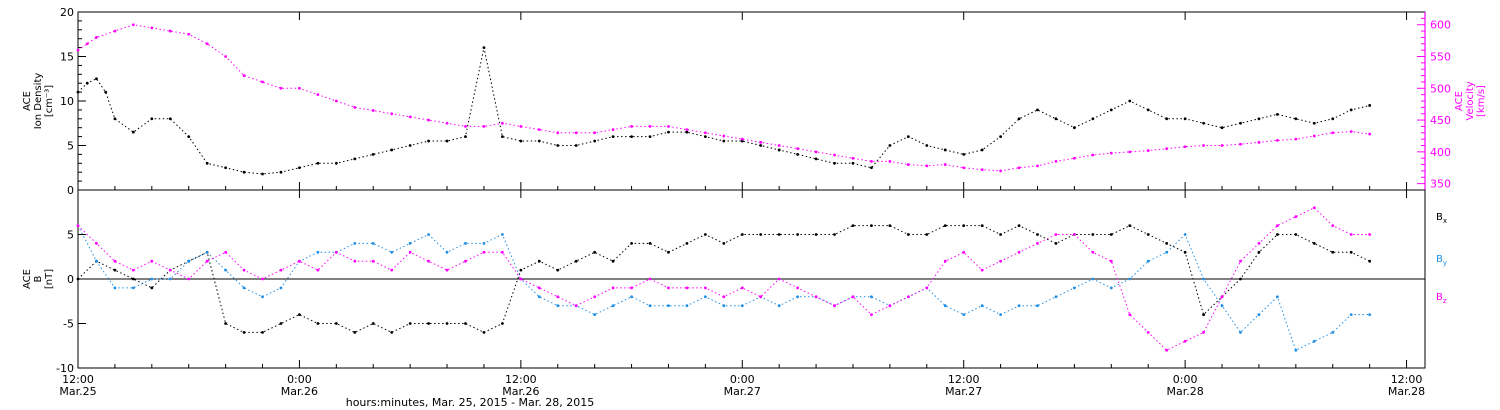 This screenshot has height=410, width=1500. Describe the element at coordinates (1440, 184) in the screenshot. I see `velocity-tick-label: 350` at that location.